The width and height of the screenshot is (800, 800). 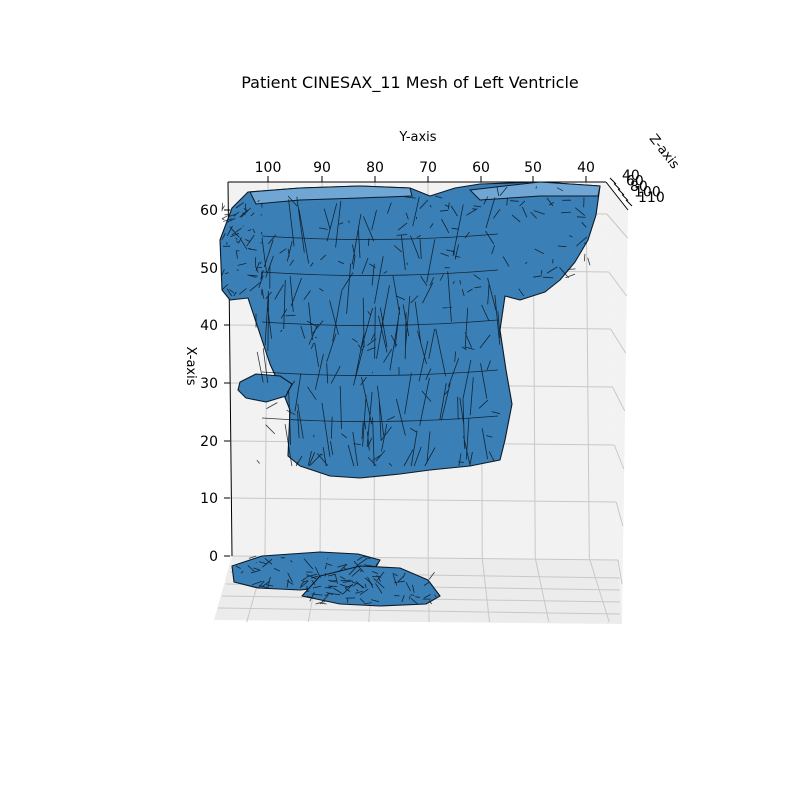 I want to click on depth-axis-line, so click(x=617, y=196).